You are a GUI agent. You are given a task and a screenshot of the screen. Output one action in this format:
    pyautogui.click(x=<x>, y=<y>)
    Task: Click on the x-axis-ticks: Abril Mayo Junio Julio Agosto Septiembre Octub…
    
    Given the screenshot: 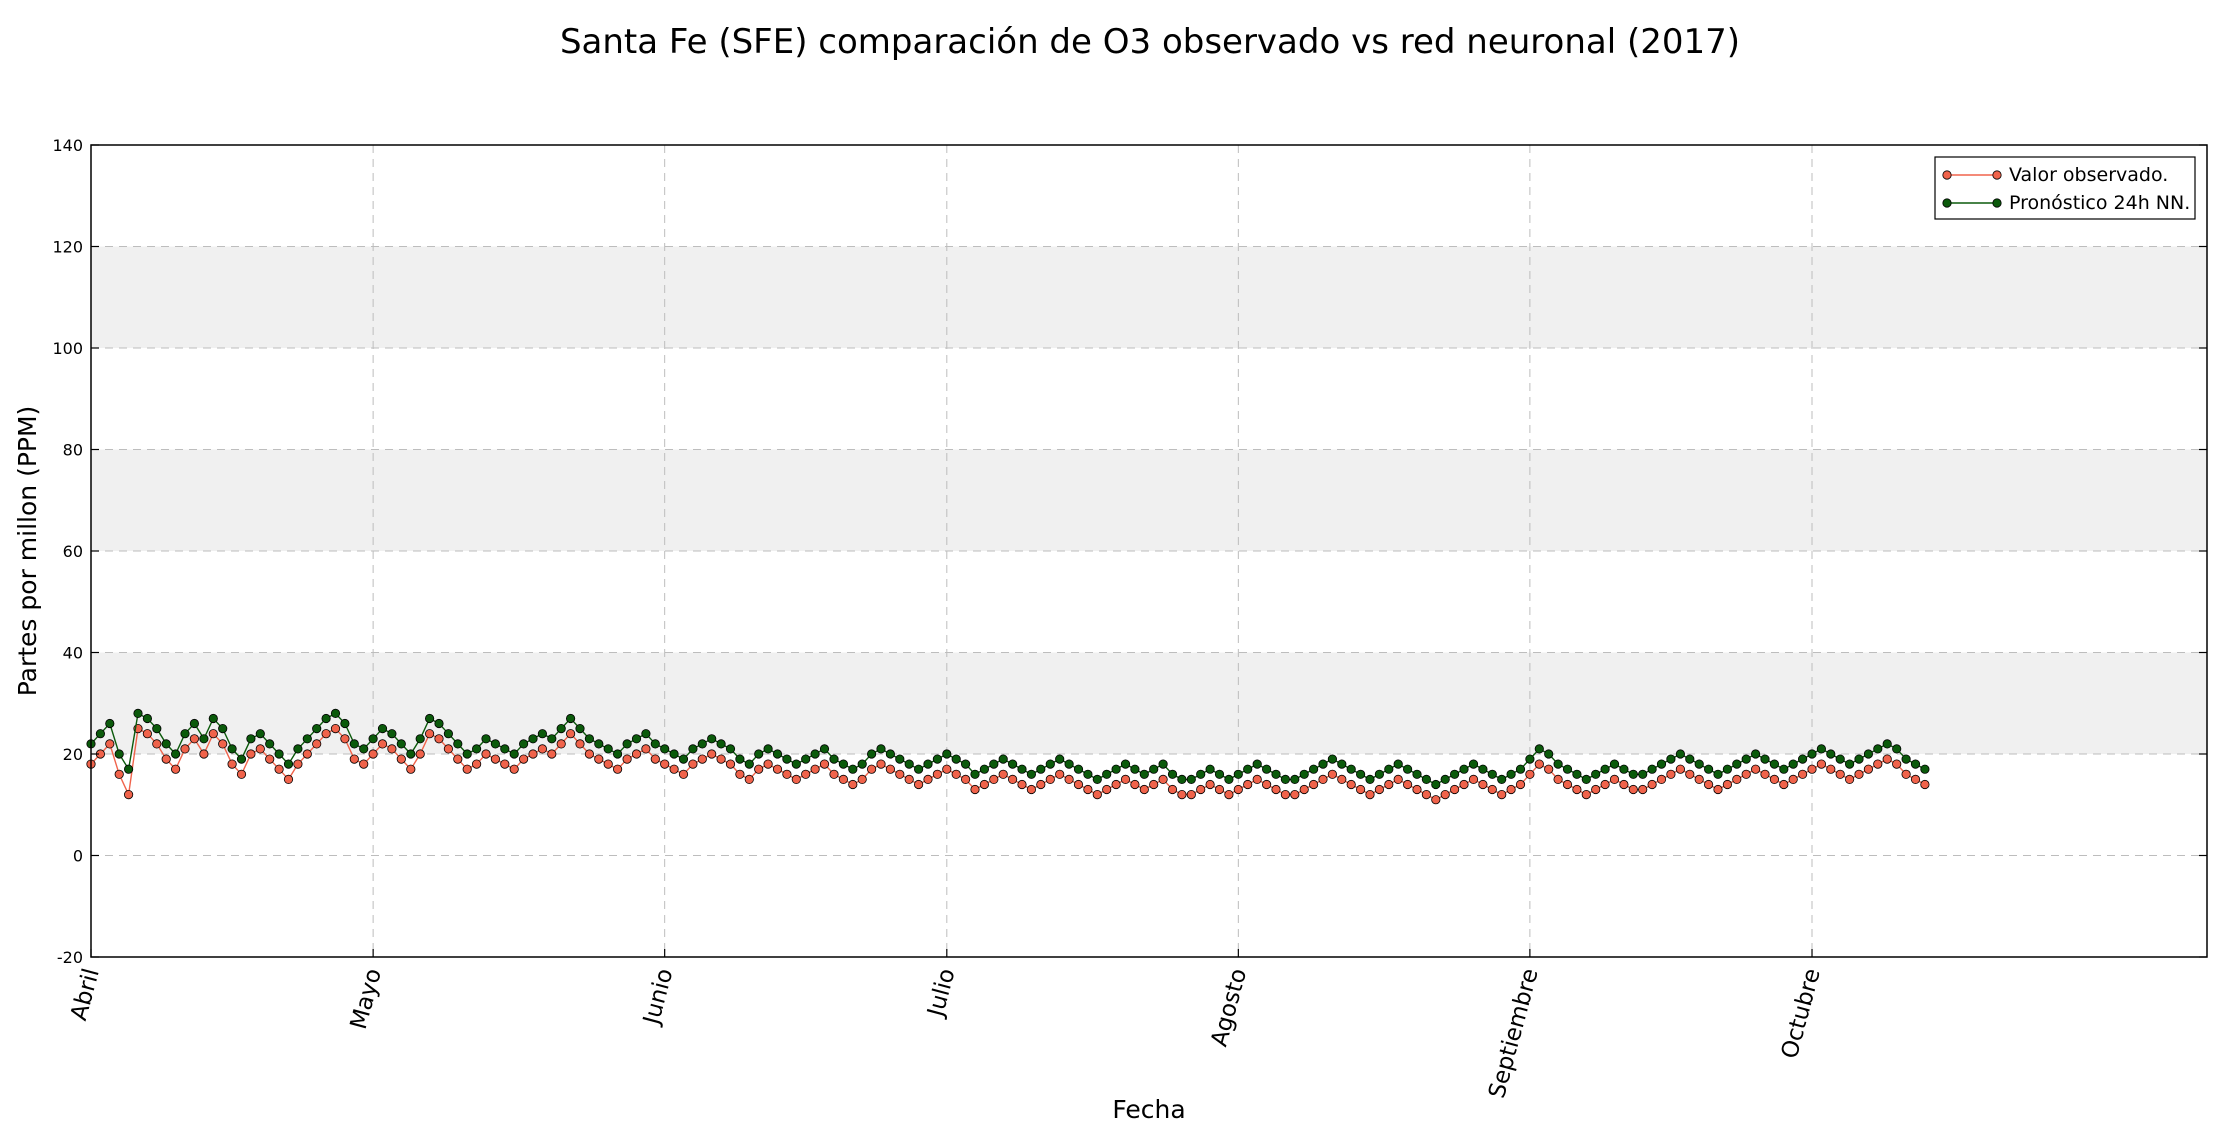 What is the action you would take?
    pyautogui.click(x=946, y=1025)
    